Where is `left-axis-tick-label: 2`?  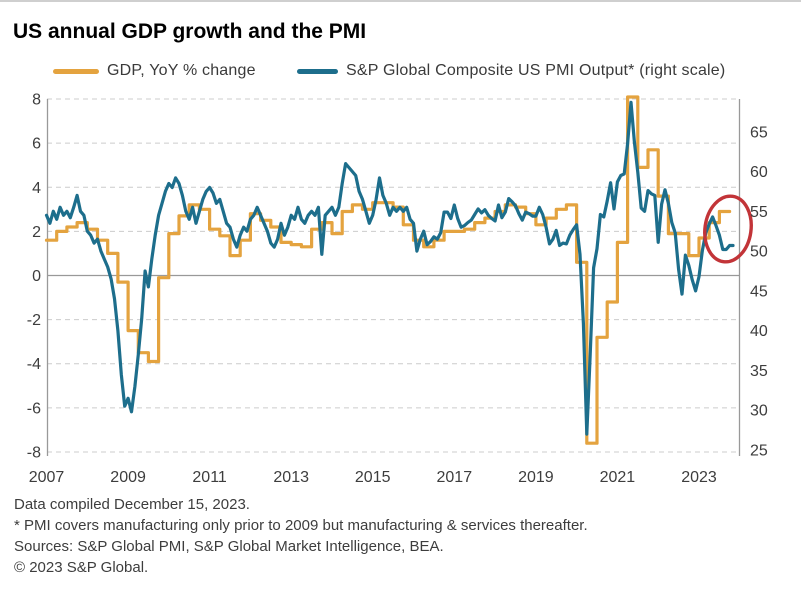 left-axis-tick-label: 2 is located at coordinates (36, 232).